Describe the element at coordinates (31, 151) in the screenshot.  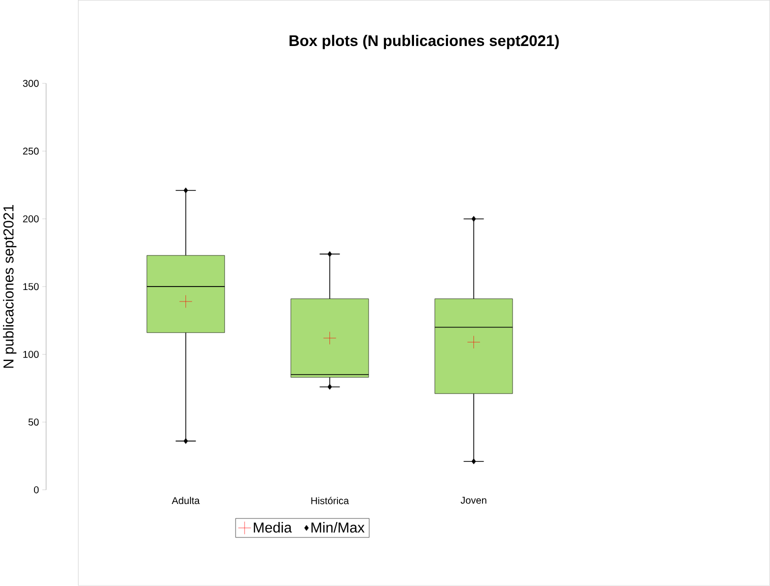
I see `y-tick-label: 250` at that location.